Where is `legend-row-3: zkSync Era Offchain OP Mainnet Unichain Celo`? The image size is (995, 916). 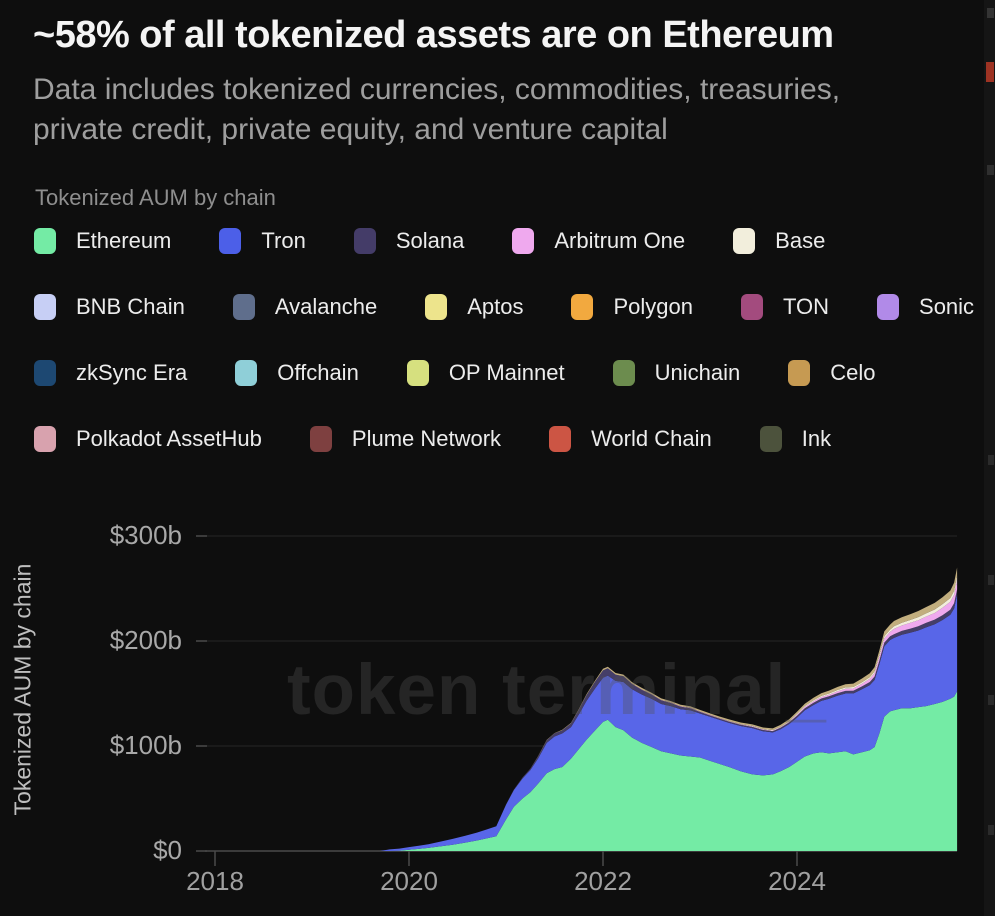
legend-row-3: zkSync Era Offchain OP Mainnet Unichain Celo is located at coordinates (499, 373).